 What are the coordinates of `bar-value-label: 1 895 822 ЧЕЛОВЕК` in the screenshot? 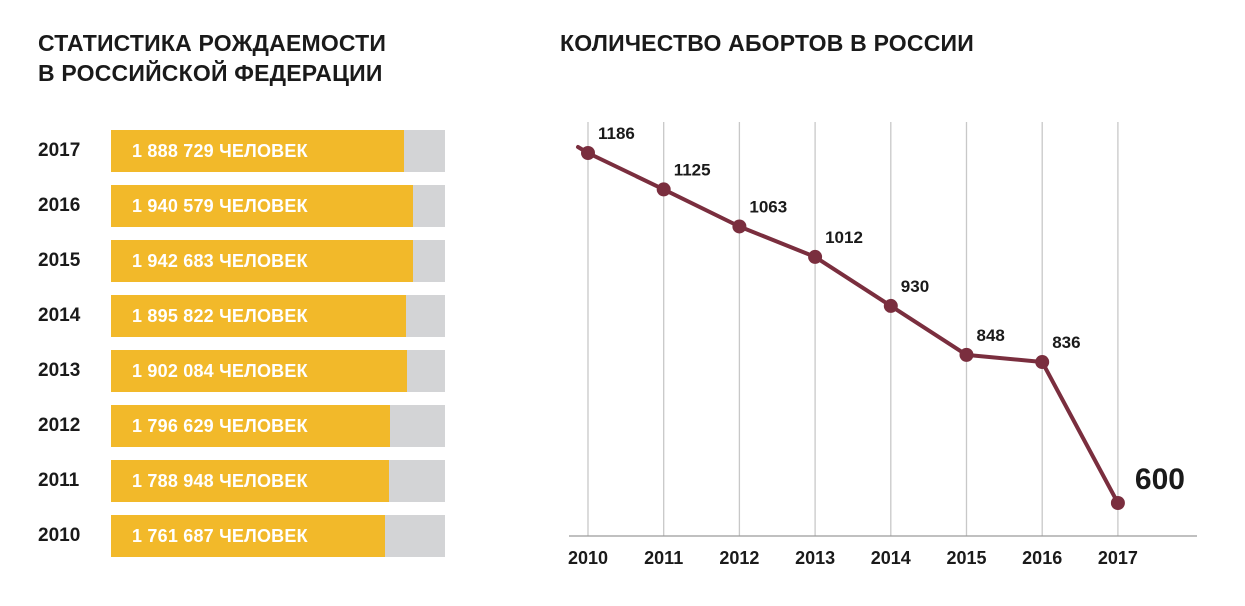 It's located at (220, 316).